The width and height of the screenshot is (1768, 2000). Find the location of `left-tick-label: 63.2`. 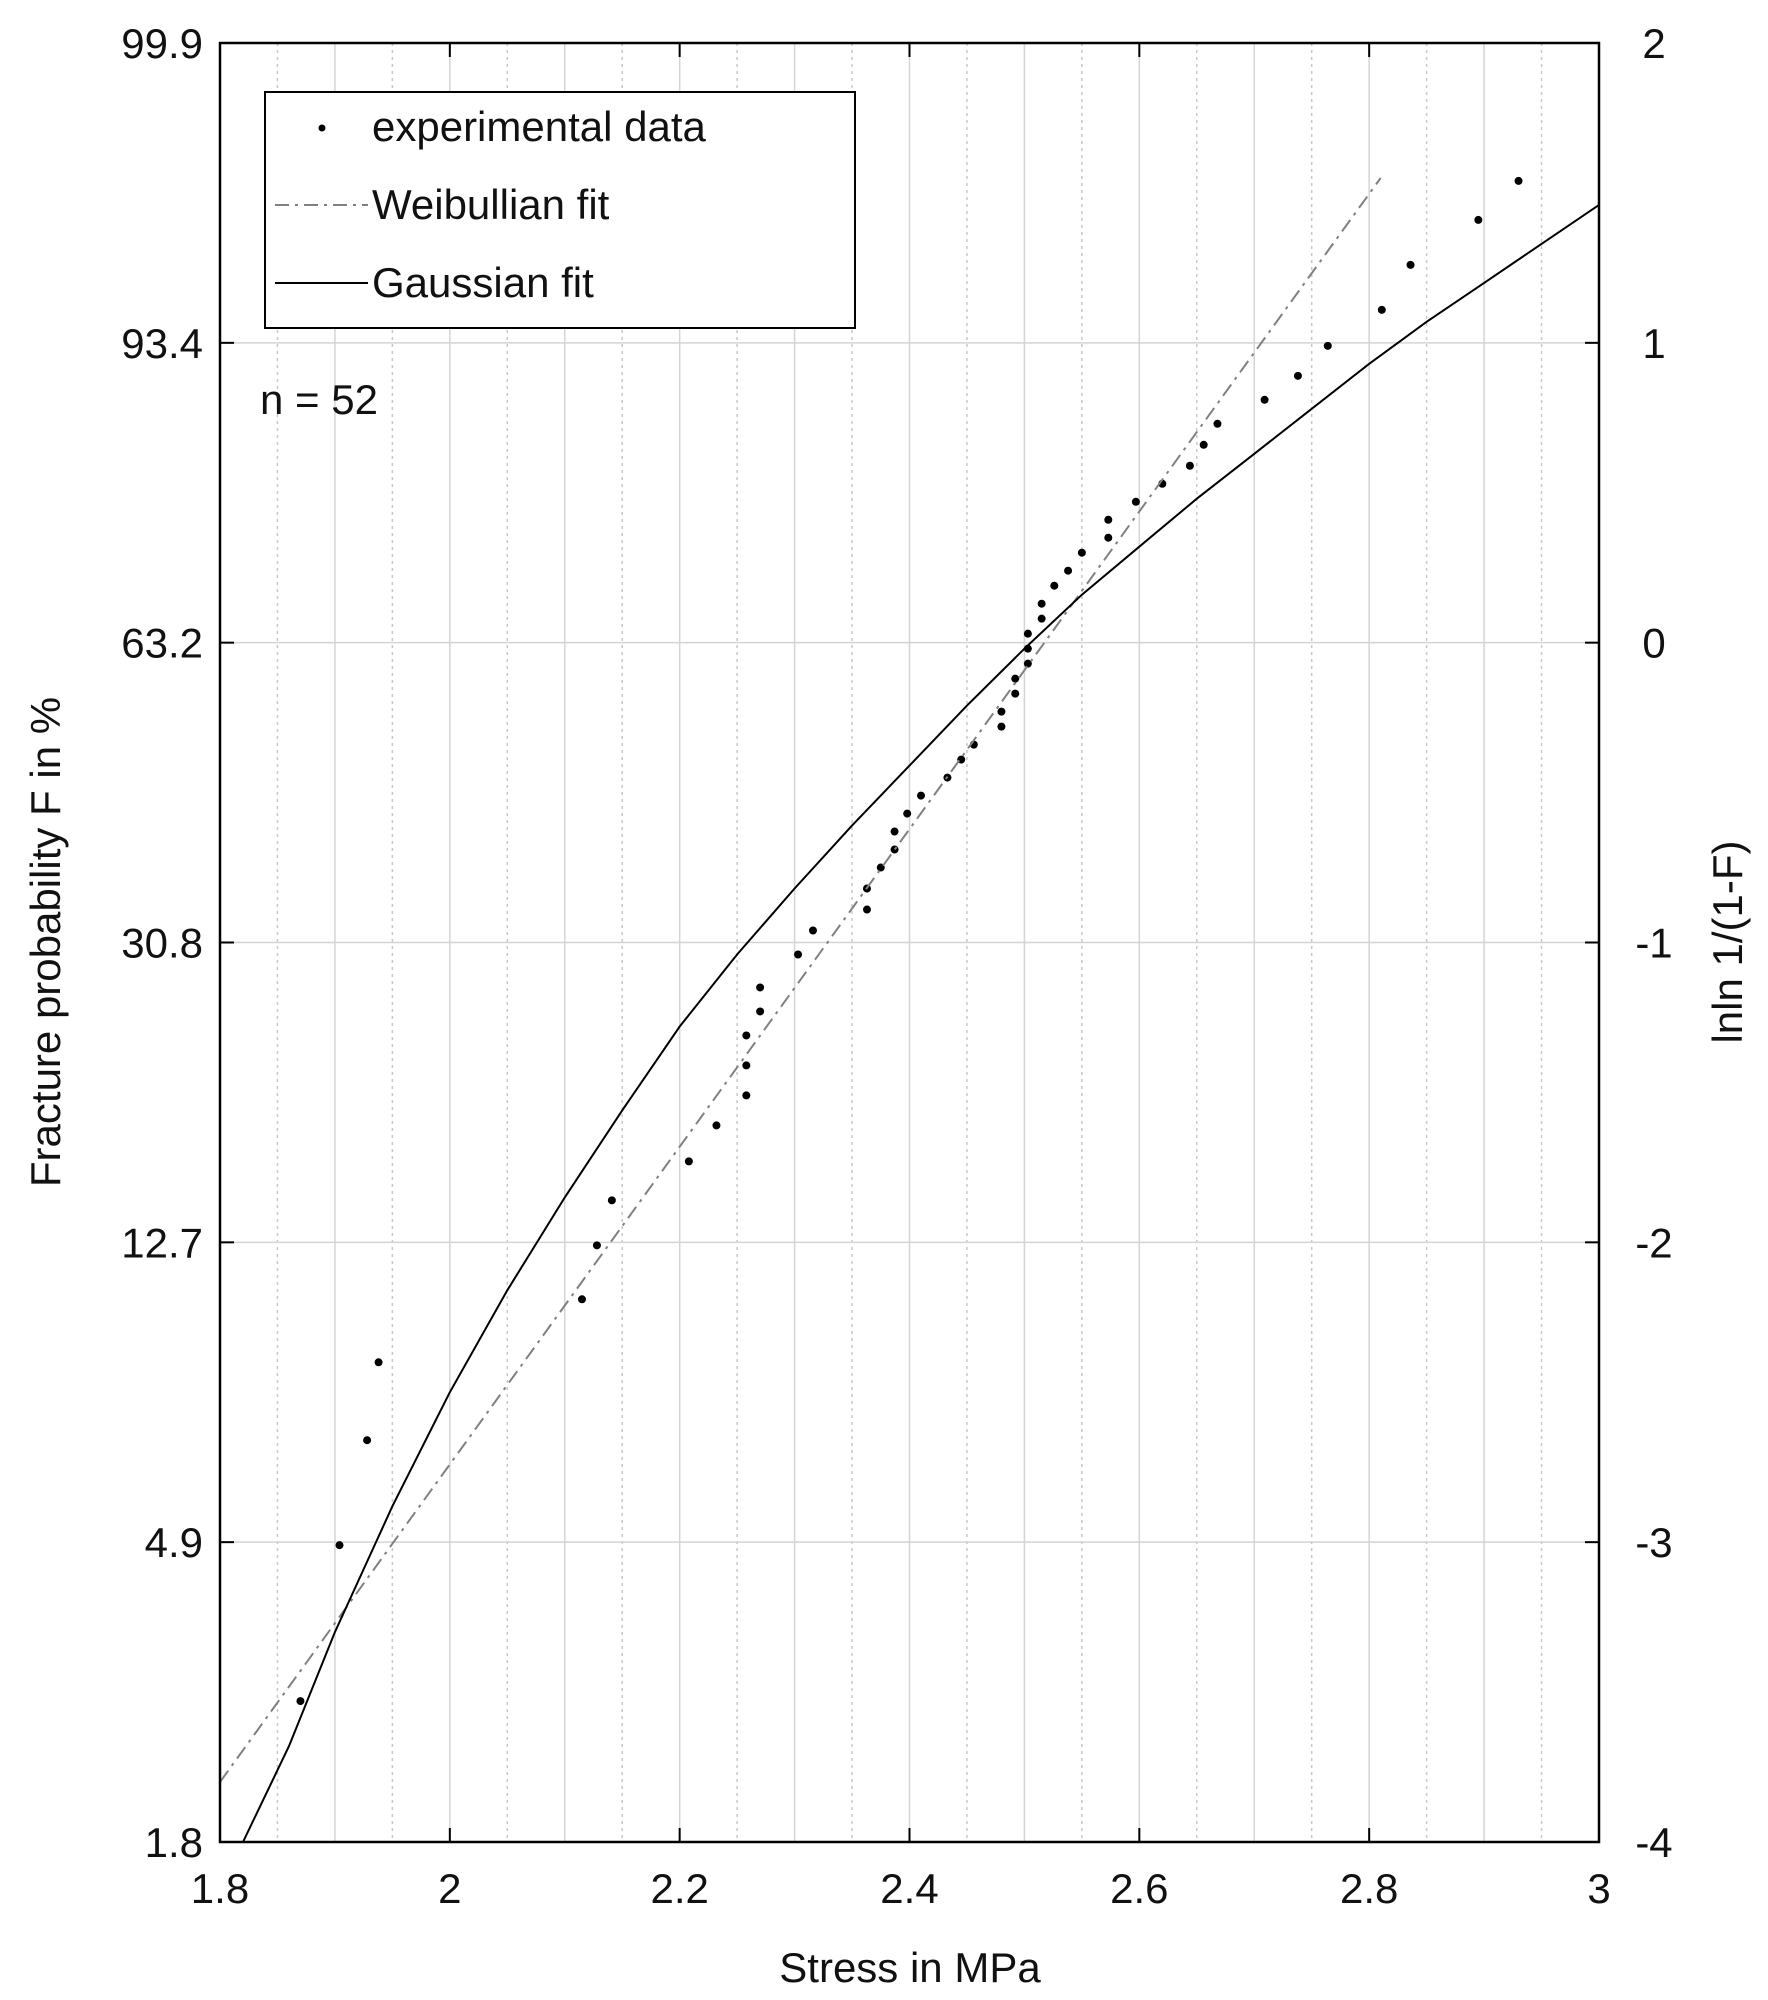

left-tick-label: 63.2 is located at coordinates (162, 643).